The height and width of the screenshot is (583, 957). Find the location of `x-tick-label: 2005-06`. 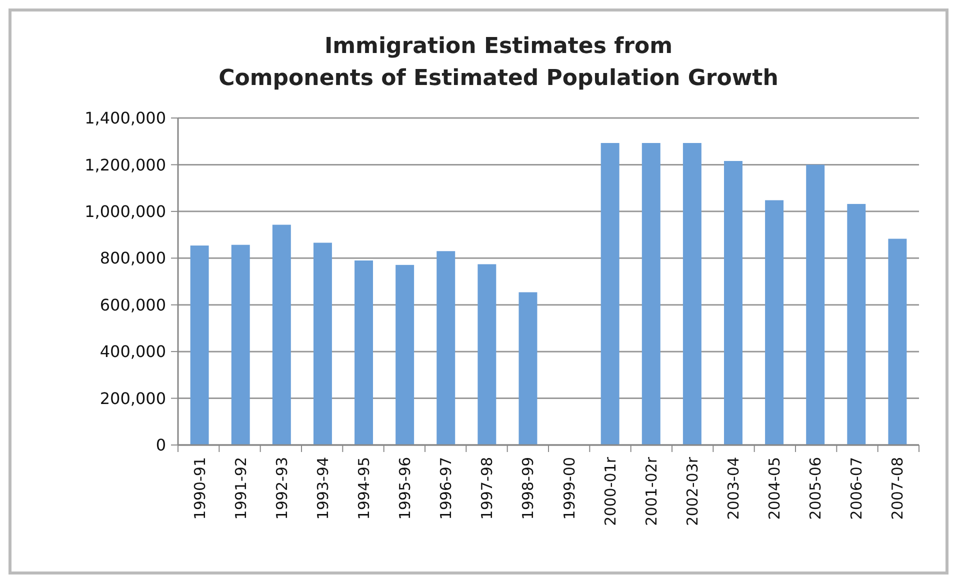

x-tick-label: 2005-06 is located at coordinates (815, 488).